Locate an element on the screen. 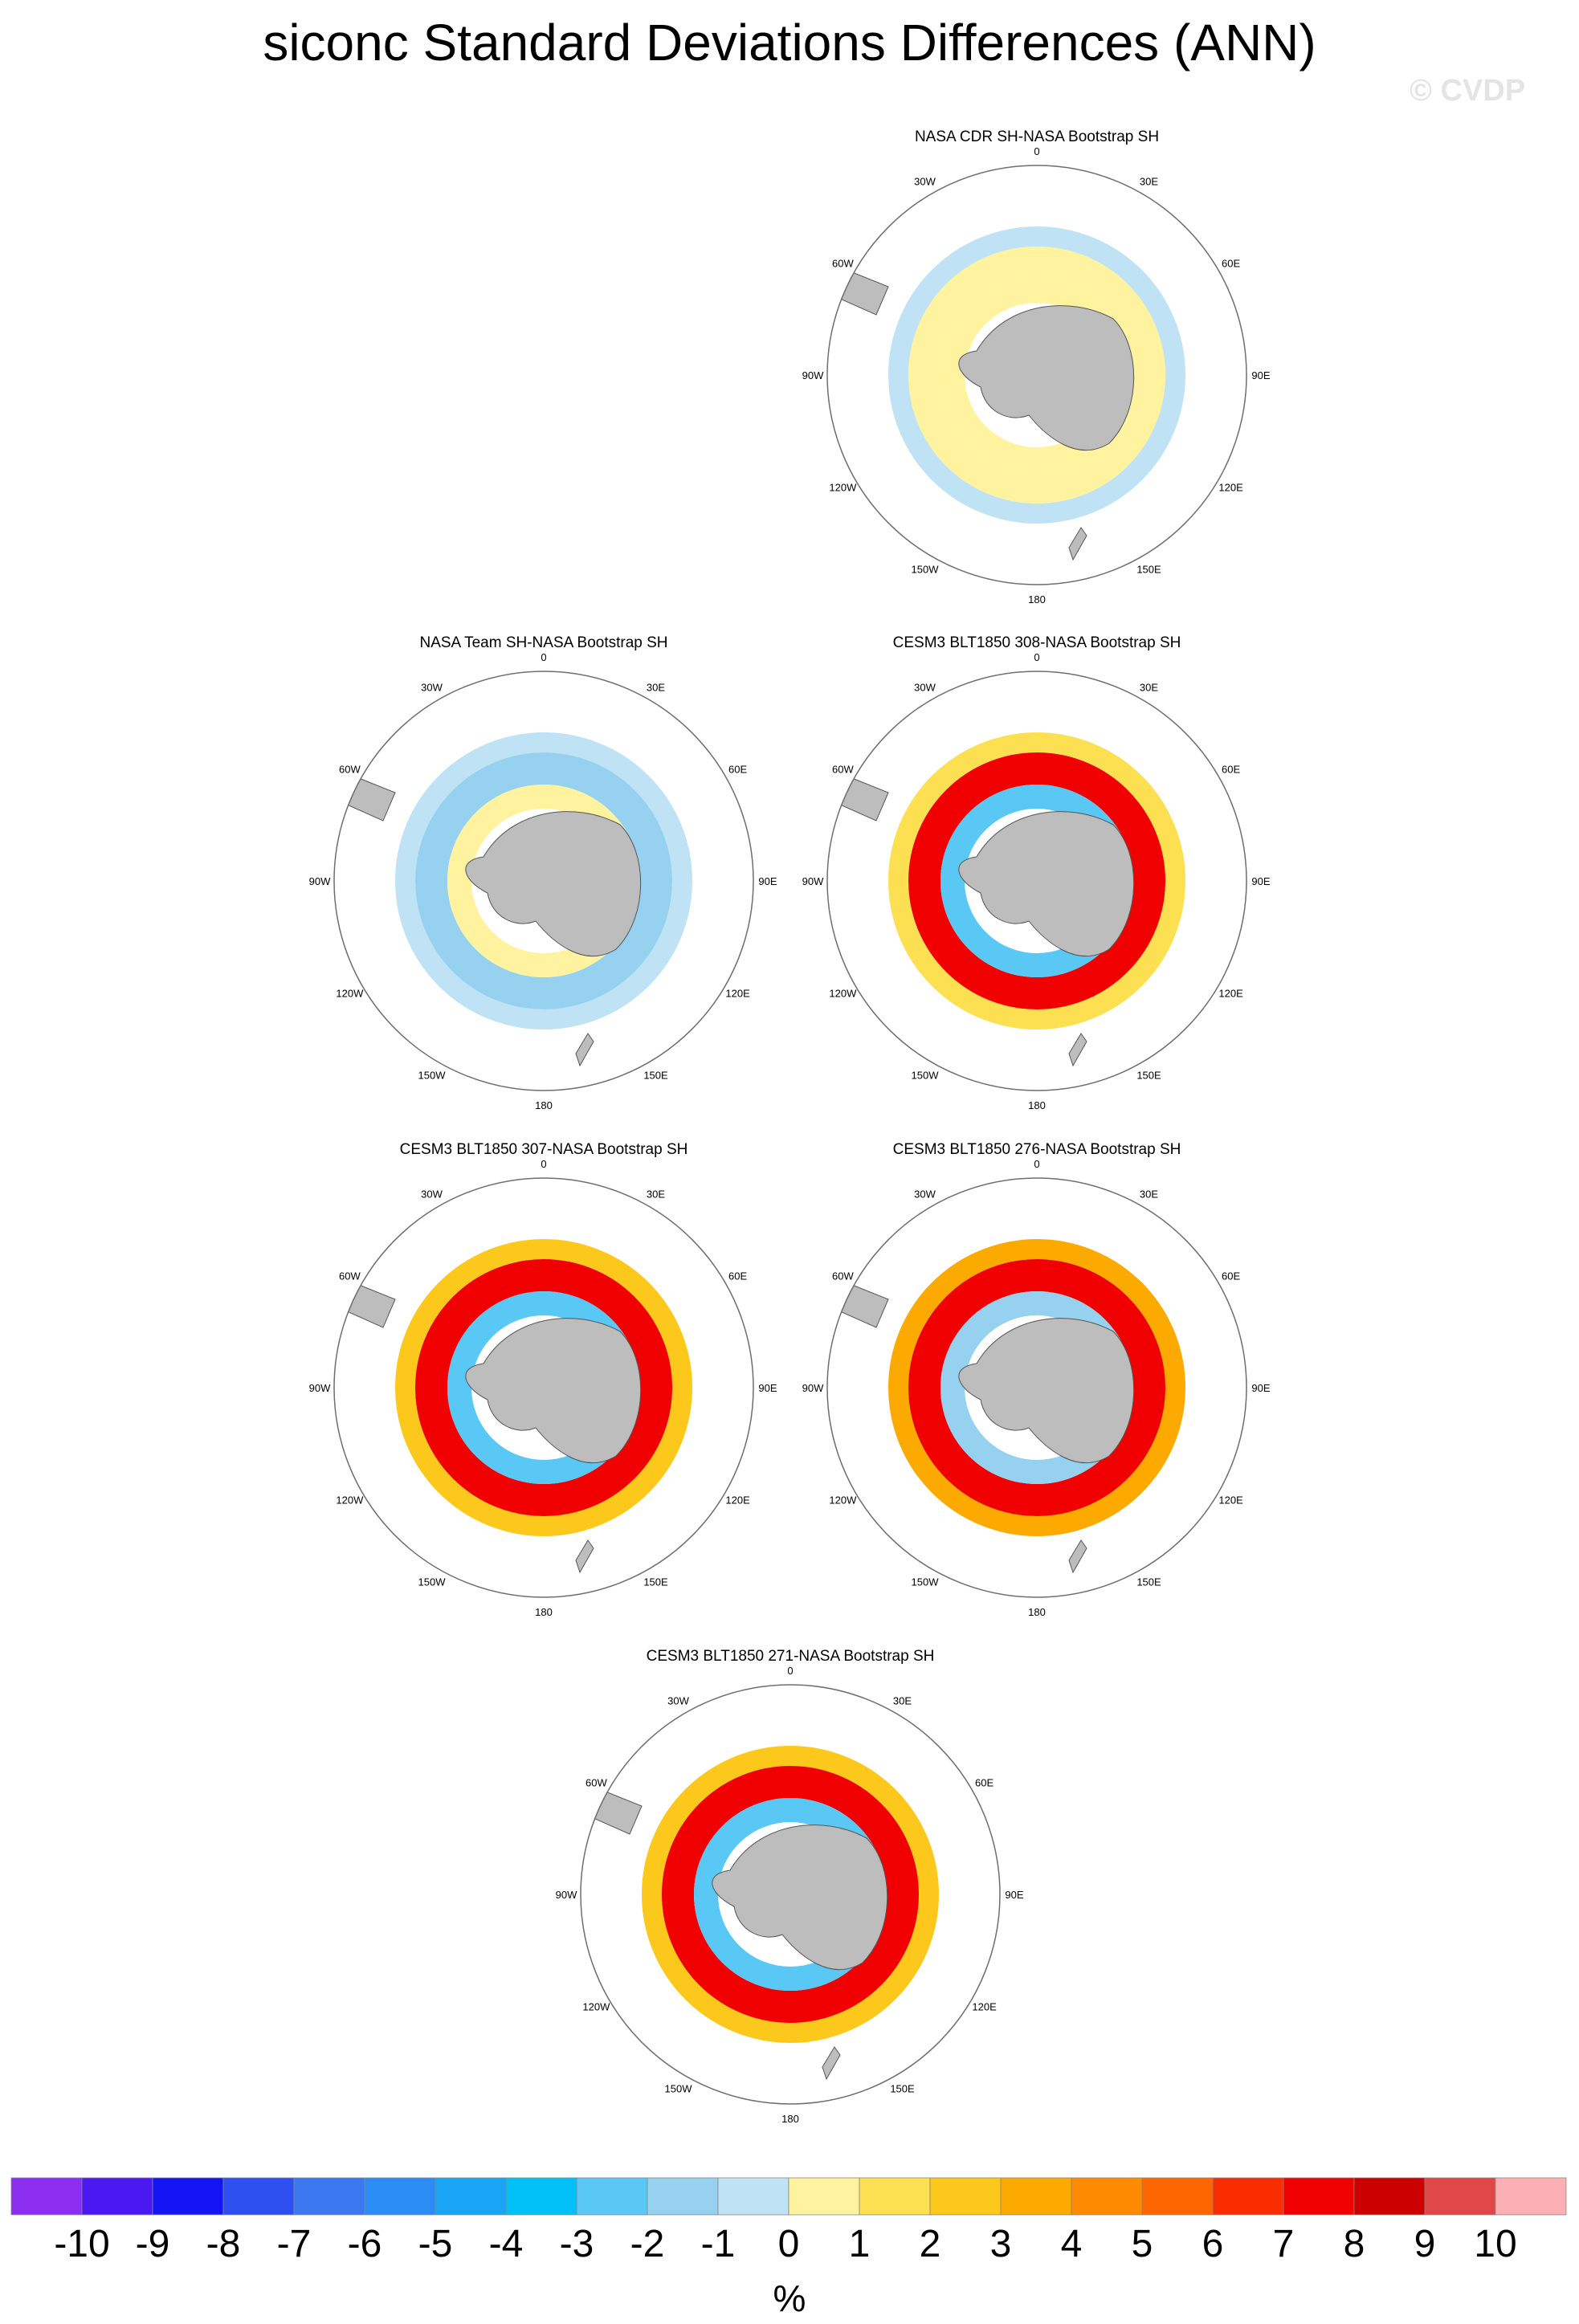 The image size is (1579, 2324). colorbar-tick-label: 1 is located at coordinates (860, 2244).